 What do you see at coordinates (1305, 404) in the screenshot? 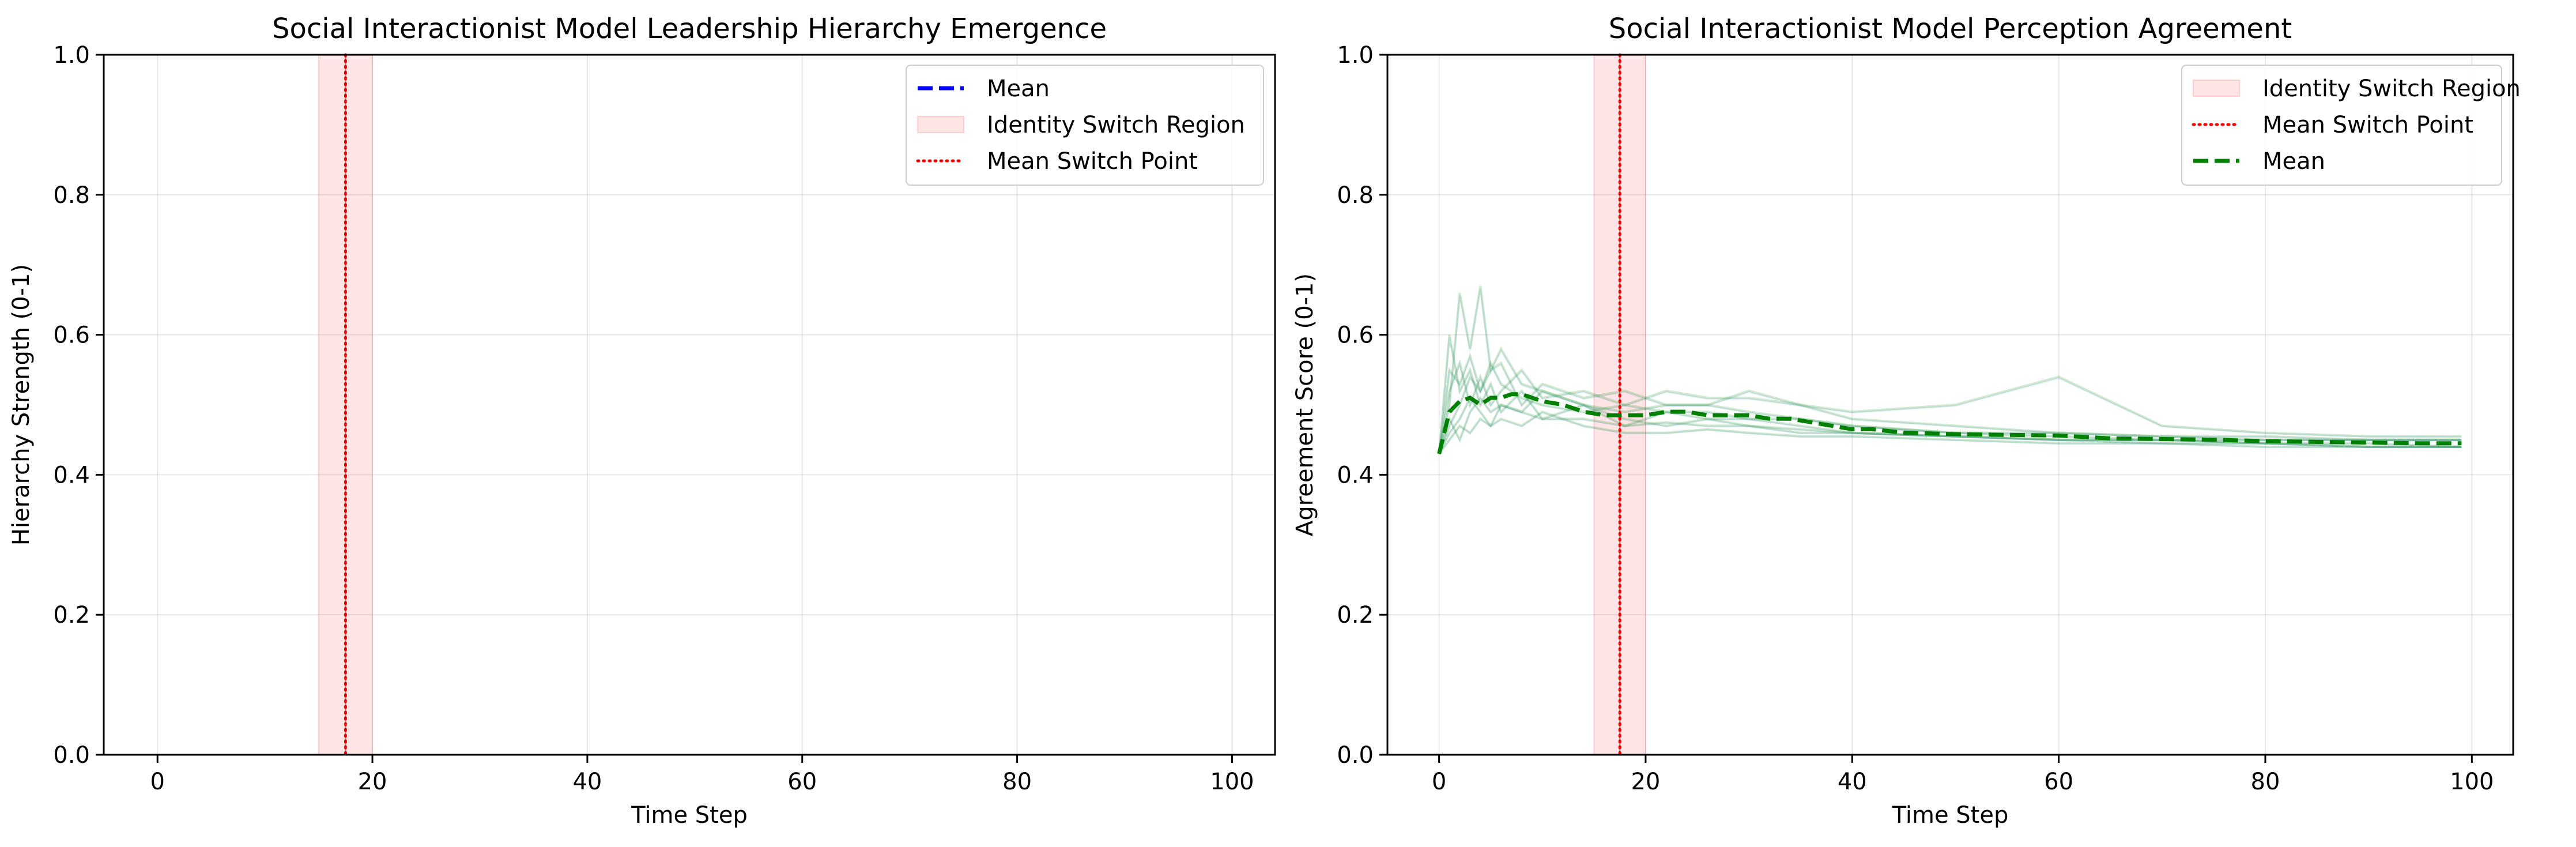
I see `y-axis-label: Agreement Score (0-1)` at bounding box center [1305, 404].